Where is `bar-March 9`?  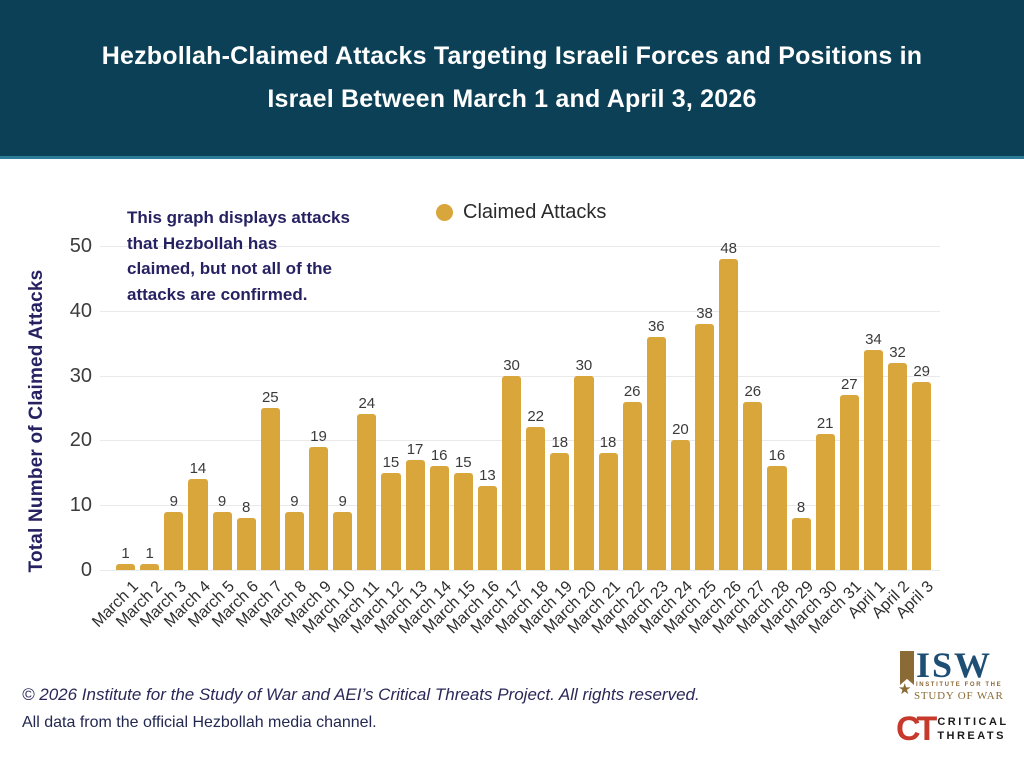
bar-March 9 is located at coordinates (319, 508).